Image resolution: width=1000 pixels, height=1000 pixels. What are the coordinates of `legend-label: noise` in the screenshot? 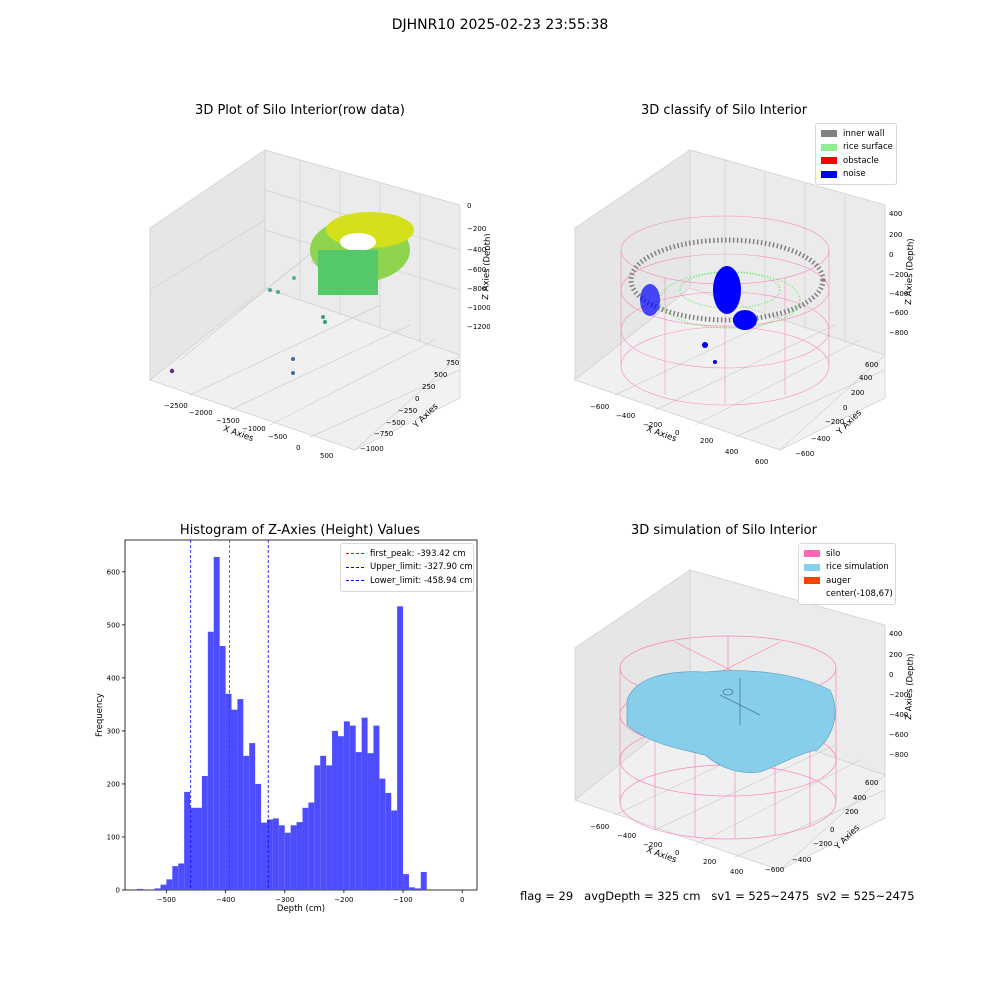 It's located at (854, 174).